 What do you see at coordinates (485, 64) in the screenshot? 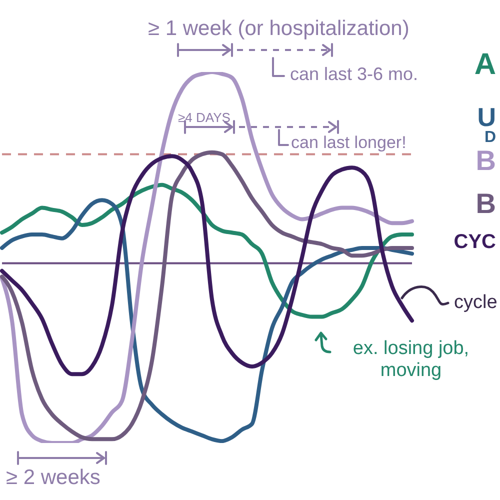
I see `text: A` at bounding box center [485, 64].